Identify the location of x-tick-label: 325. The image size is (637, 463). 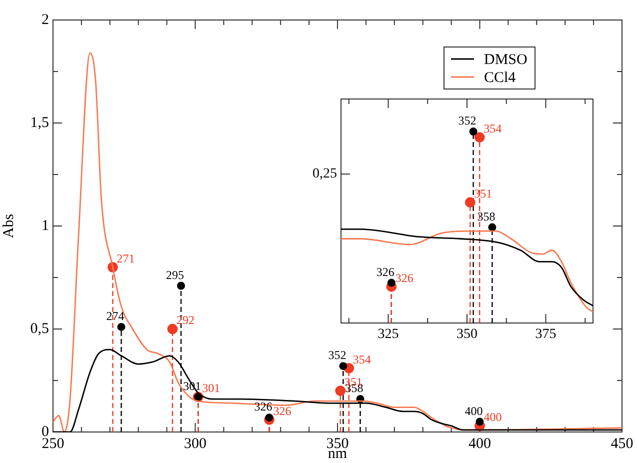
(388, 334).